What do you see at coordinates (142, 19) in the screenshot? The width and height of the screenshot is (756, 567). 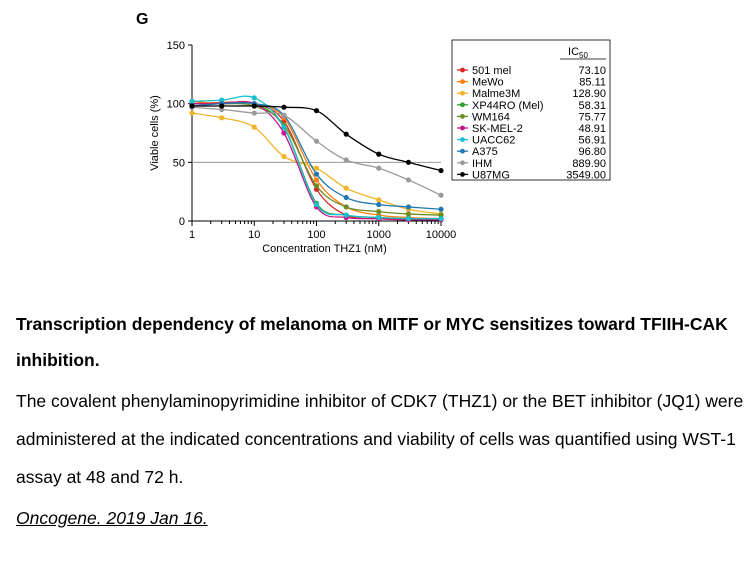 I see `panel-label: G` at bounding box center [142, 19].